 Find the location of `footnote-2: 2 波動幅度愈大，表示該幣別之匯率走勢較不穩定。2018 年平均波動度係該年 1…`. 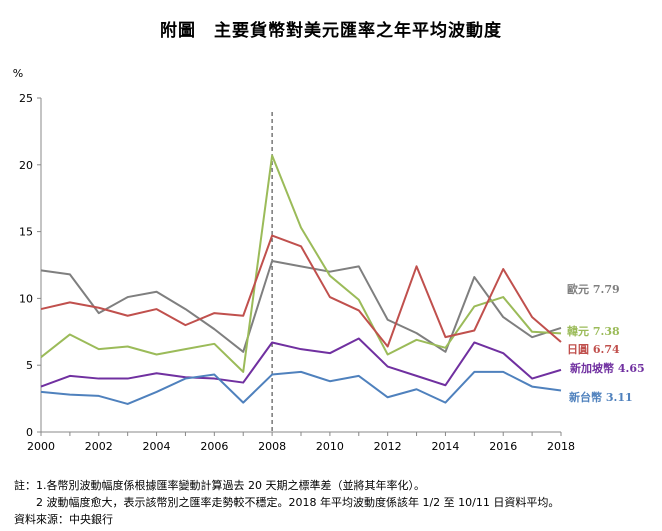

footnote-2: 2 波動幅度愈大，表示該幣別之匯率走勢較不穩定。2018 年平均波動度係該年 1… is located at coordinates (287, 502).